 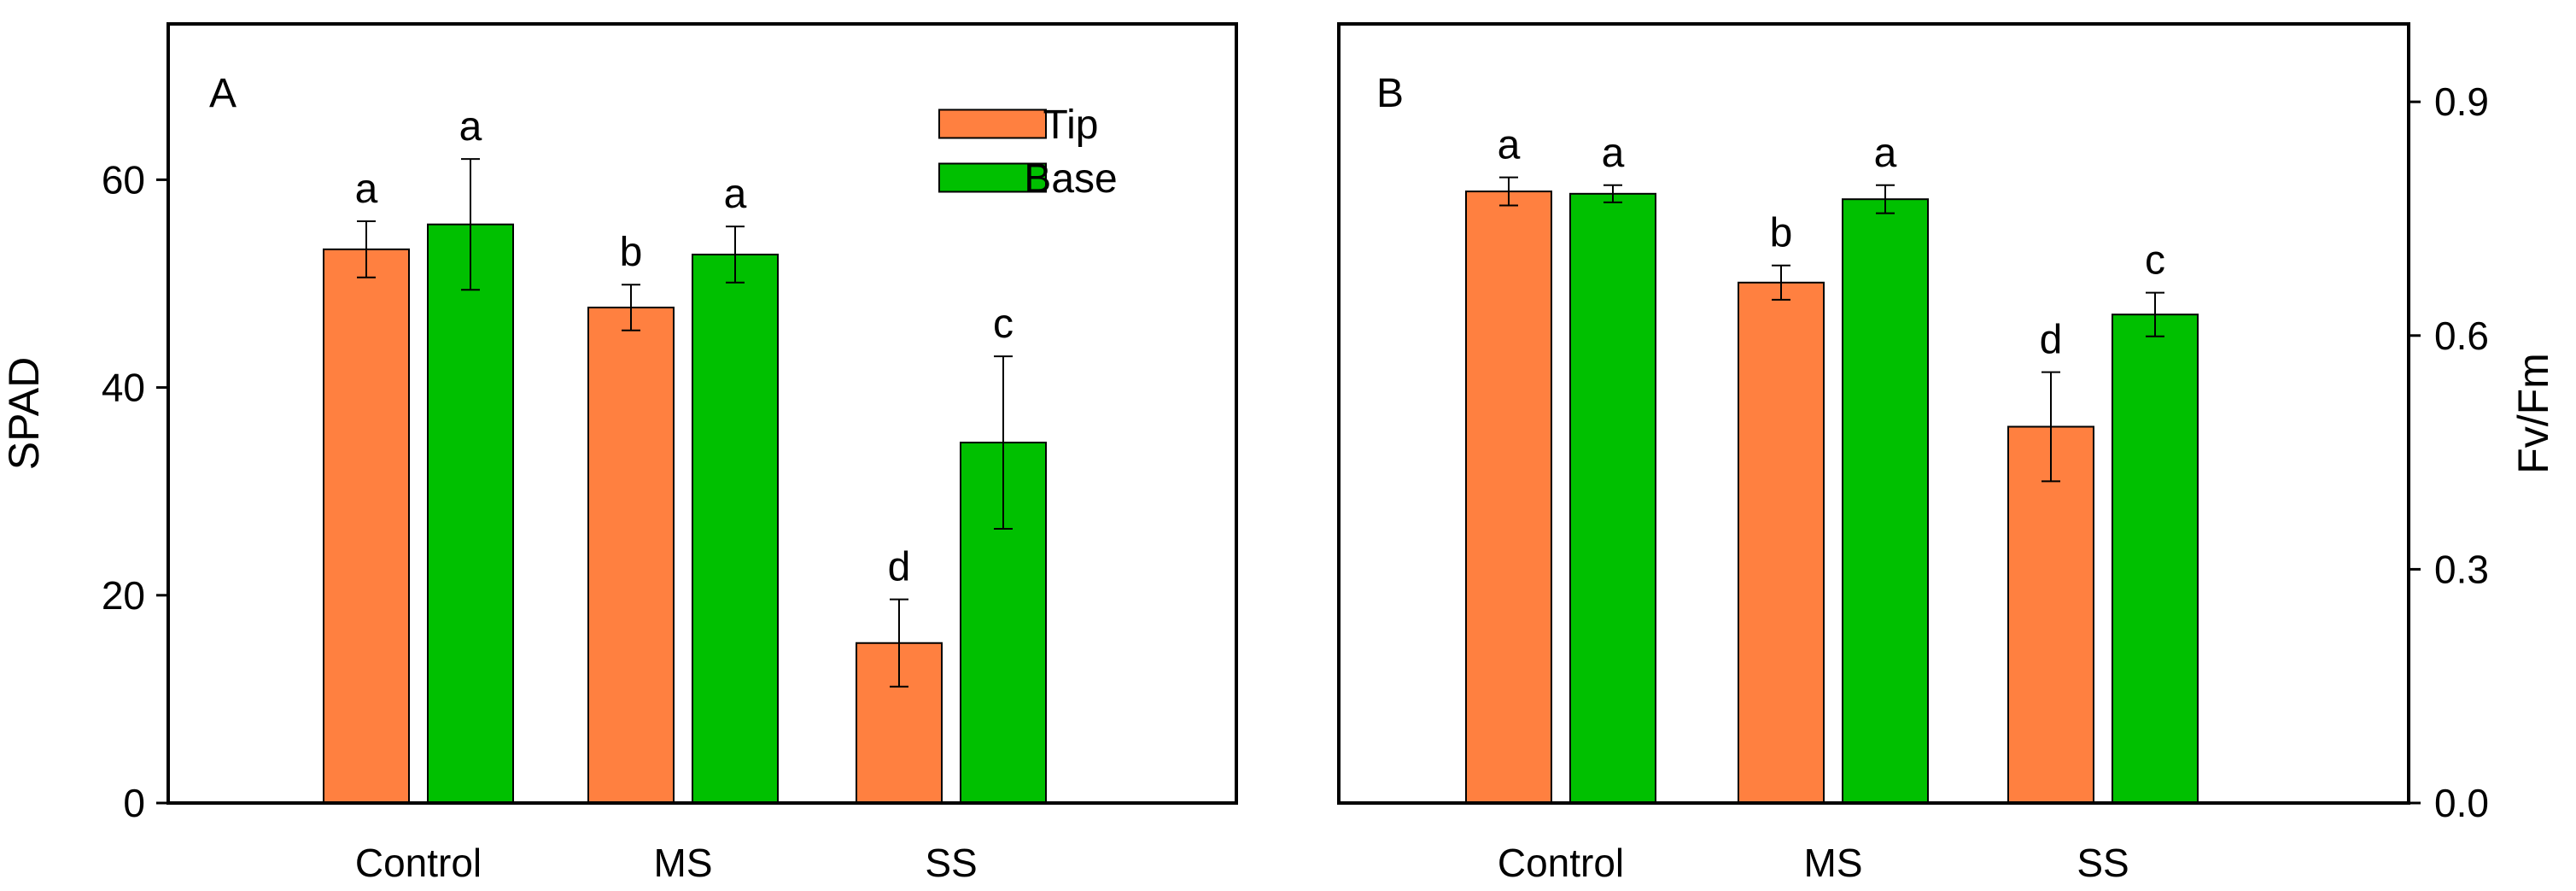 I want to click on y-tick-label: 0.6, so click(x=2461, y=336).